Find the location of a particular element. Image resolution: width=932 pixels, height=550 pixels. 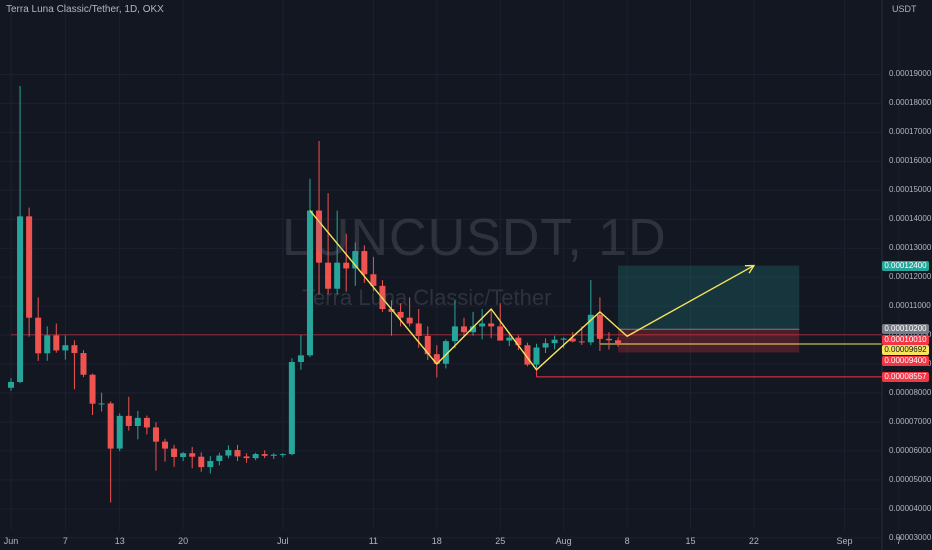

date-axis-tick-label: 20 is located at coordinates (183, 541).